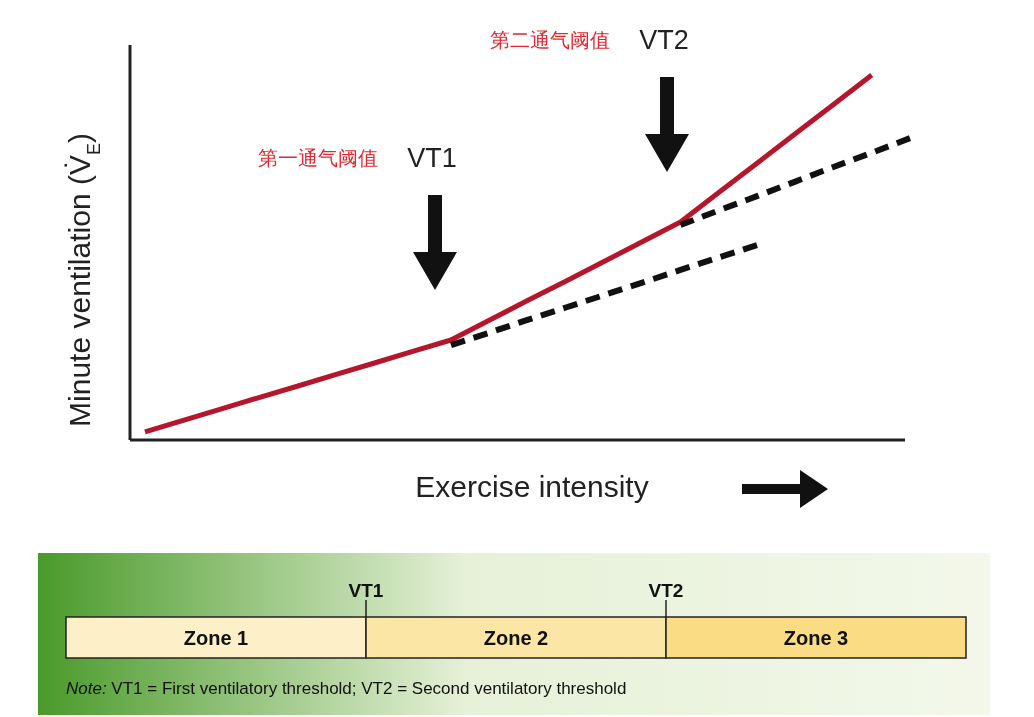  Describe the element at coordinates (516, 638) in the screenshot. I see `category-label: Zone 2` at that location.